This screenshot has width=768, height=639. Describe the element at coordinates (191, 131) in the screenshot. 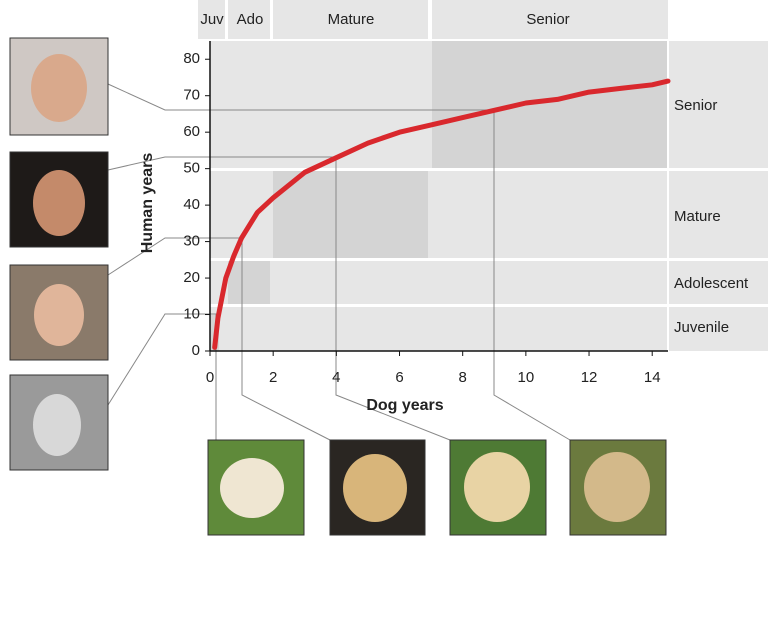

I see `y-tick-label: 60` at that location.